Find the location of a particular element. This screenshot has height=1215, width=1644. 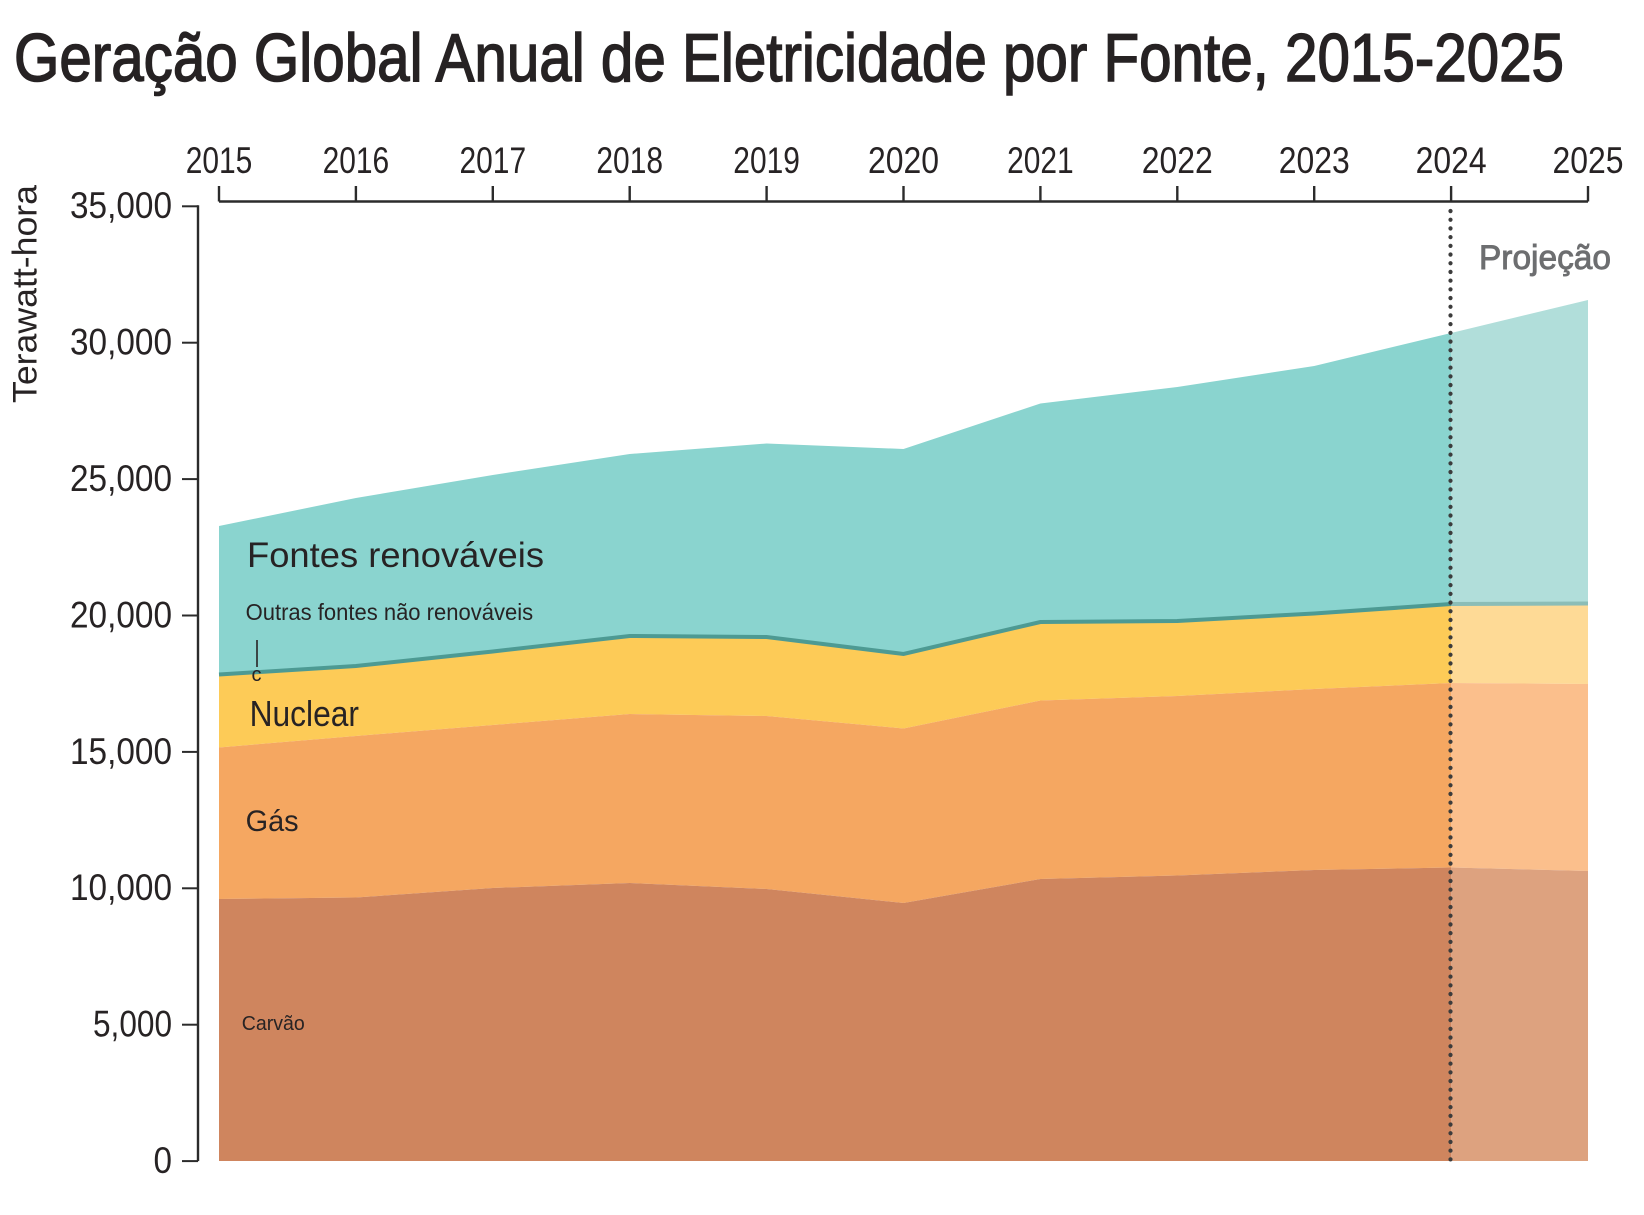

svg-text: 2023 is located at coordinates (1314, 160).